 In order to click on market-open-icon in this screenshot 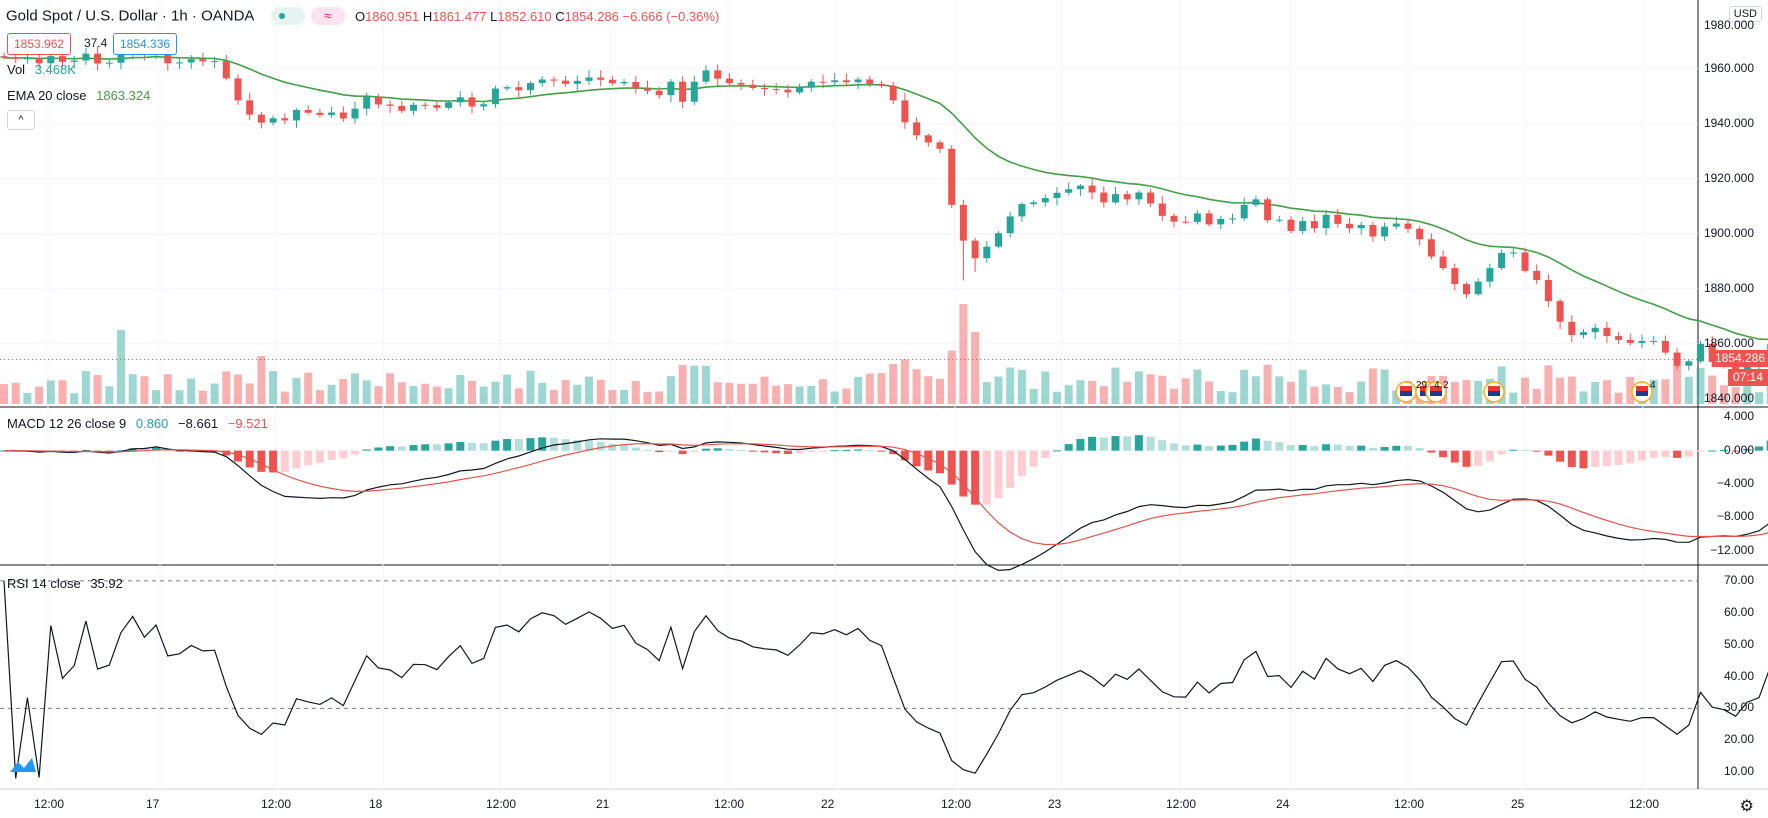, I will do `click(287, 16)`.